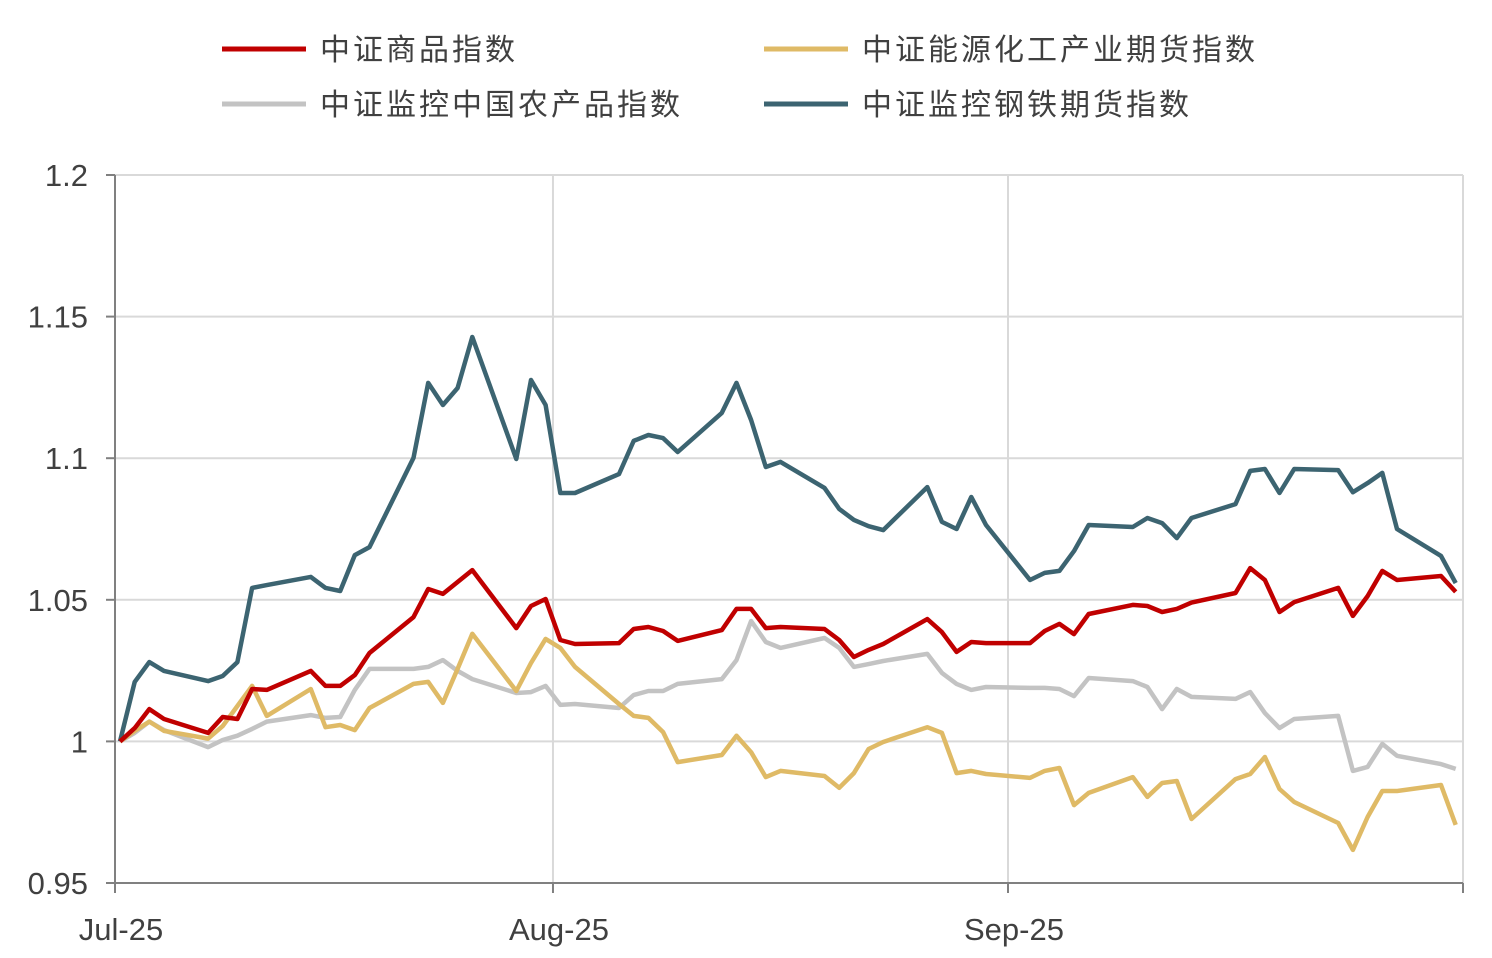 The width and height of the screenshot is (1492, 958). What do you see at coordinates (1060, 50) in the screenshot?
I see `legend-label: 中证能源化工产业期货指数` at bounding box center [1060, 50].